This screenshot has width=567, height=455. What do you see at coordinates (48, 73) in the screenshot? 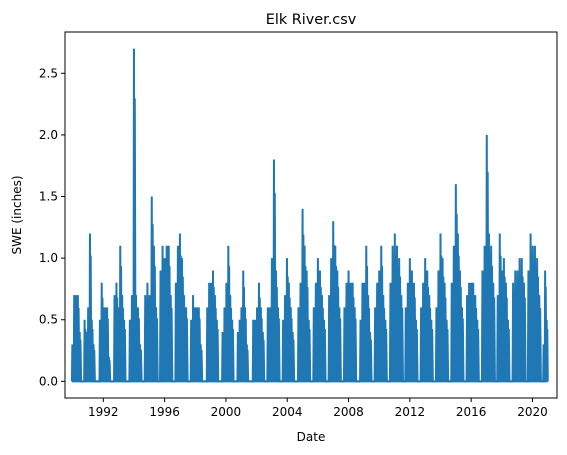
I see `y-tick-label: 2.5` at bounding box center [48, 73].